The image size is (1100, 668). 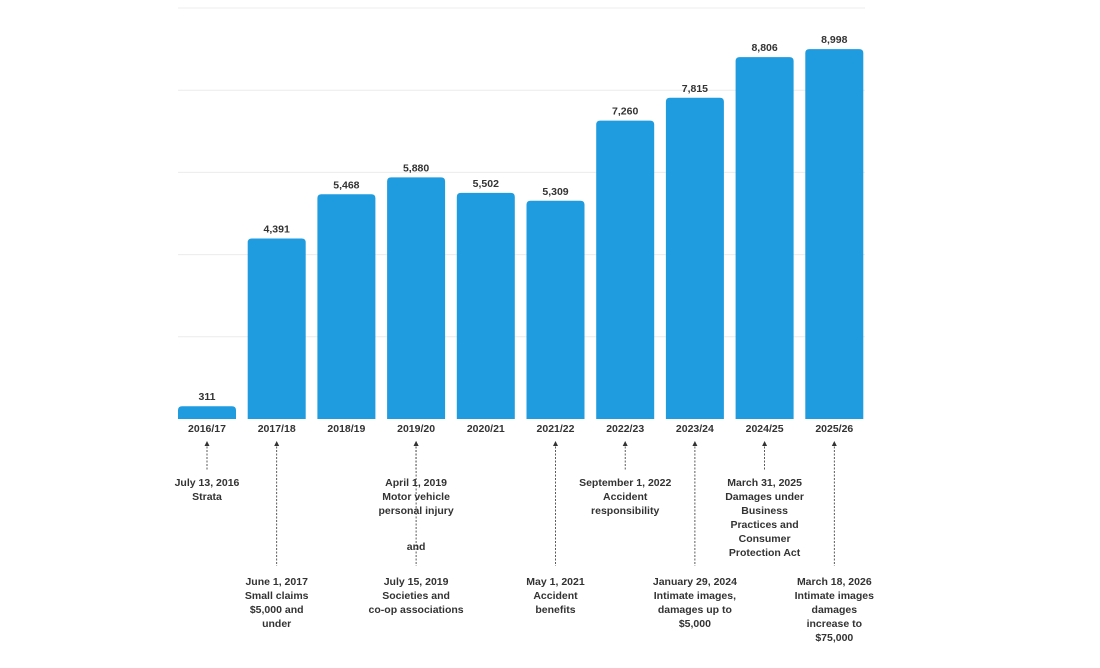 What do you see at coordinates (834, 40) in the screenshot?
I see `value-label: 8,998` at bounding box center [834, 40].